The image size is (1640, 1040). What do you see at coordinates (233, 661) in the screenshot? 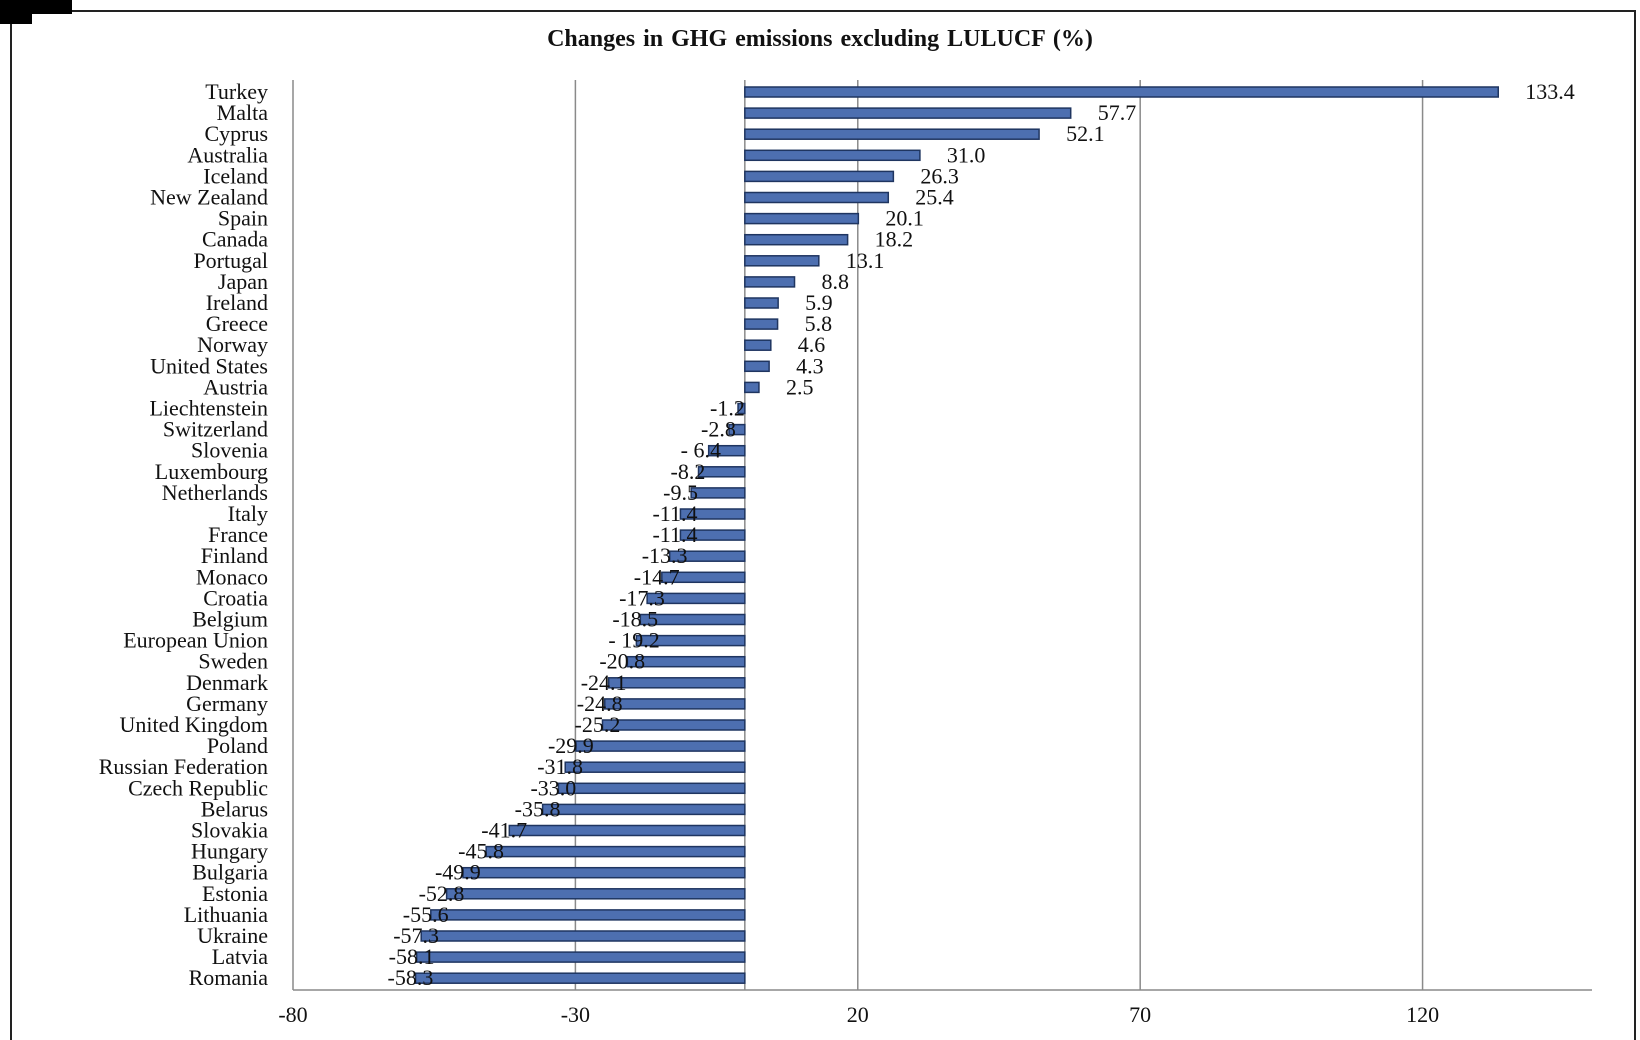
I see `category-label-sweden: Sweden` at bounding box center [233, 661].